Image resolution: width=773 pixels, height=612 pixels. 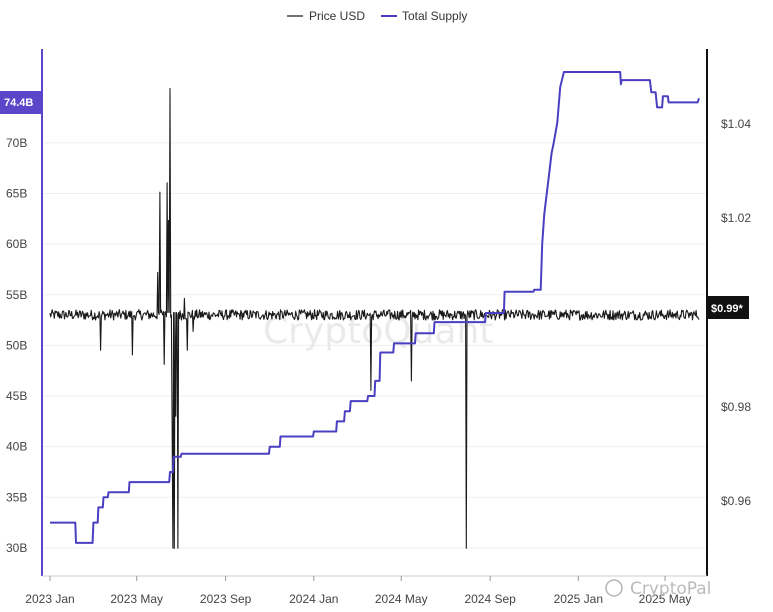 What do you see at coordinates (578, 599) in the screenshot?
I see `x-tick-label: 2025 Jan` at bounding box center [578, 599].